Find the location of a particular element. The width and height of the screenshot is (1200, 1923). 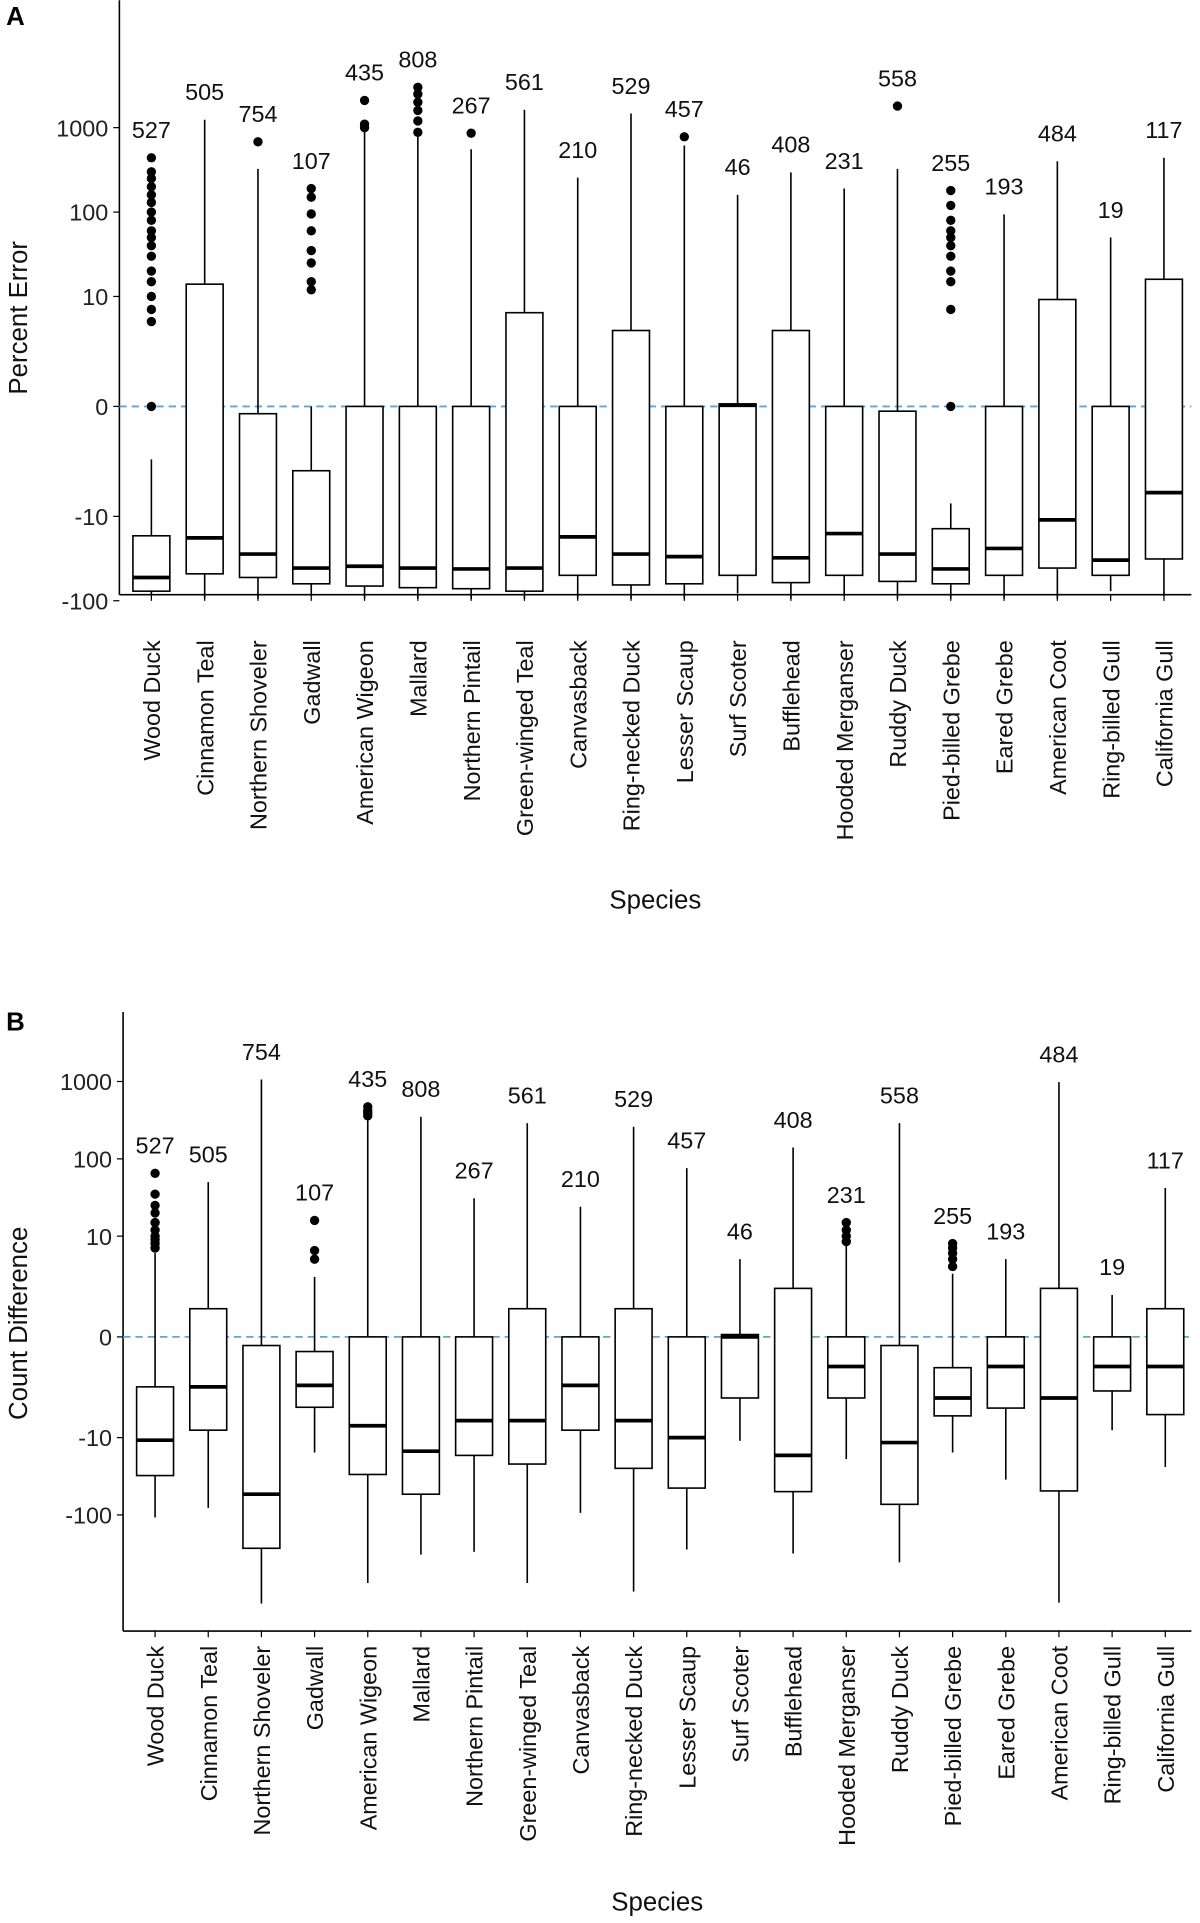

x-tick-label: Canvasback is located at coordinates (578, 704).